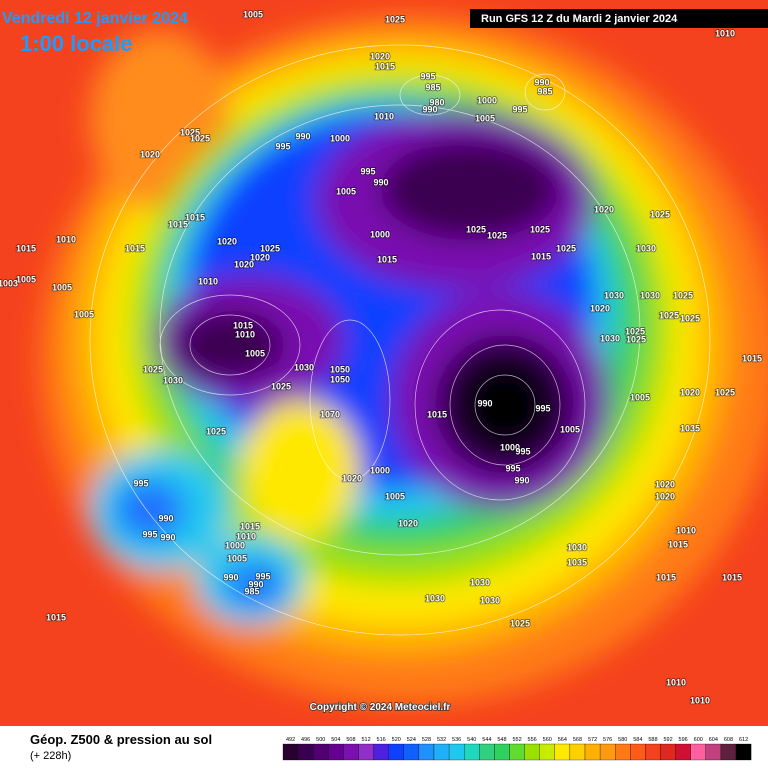 Image resolution: width=768 pixels, height=768 pixels. Describe the element at coordinates (290, 740) in the screenshot. I see `scale-label: 492` at that location.